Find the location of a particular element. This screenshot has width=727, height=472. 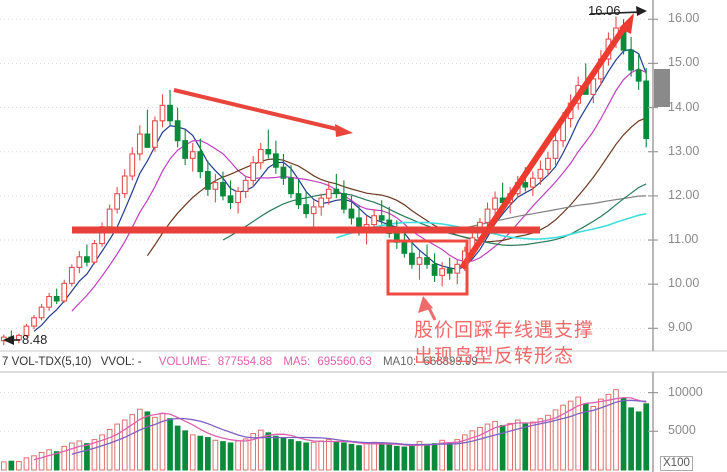

downtrend-arrow-line is located at coordinates (257, 110).